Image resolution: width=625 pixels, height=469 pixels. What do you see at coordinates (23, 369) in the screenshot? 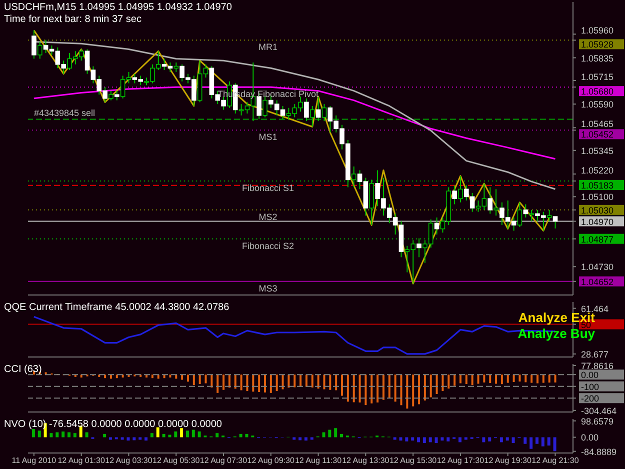
I see `chart-title: CCI (63)` at bounding box center [23, 369].